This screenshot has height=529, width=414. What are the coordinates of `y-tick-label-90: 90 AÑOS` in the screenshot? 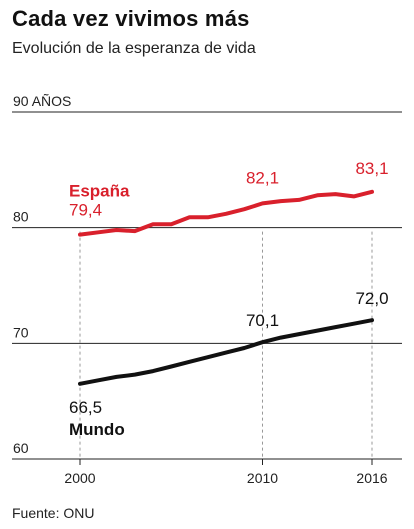 It's located at (42, 101).